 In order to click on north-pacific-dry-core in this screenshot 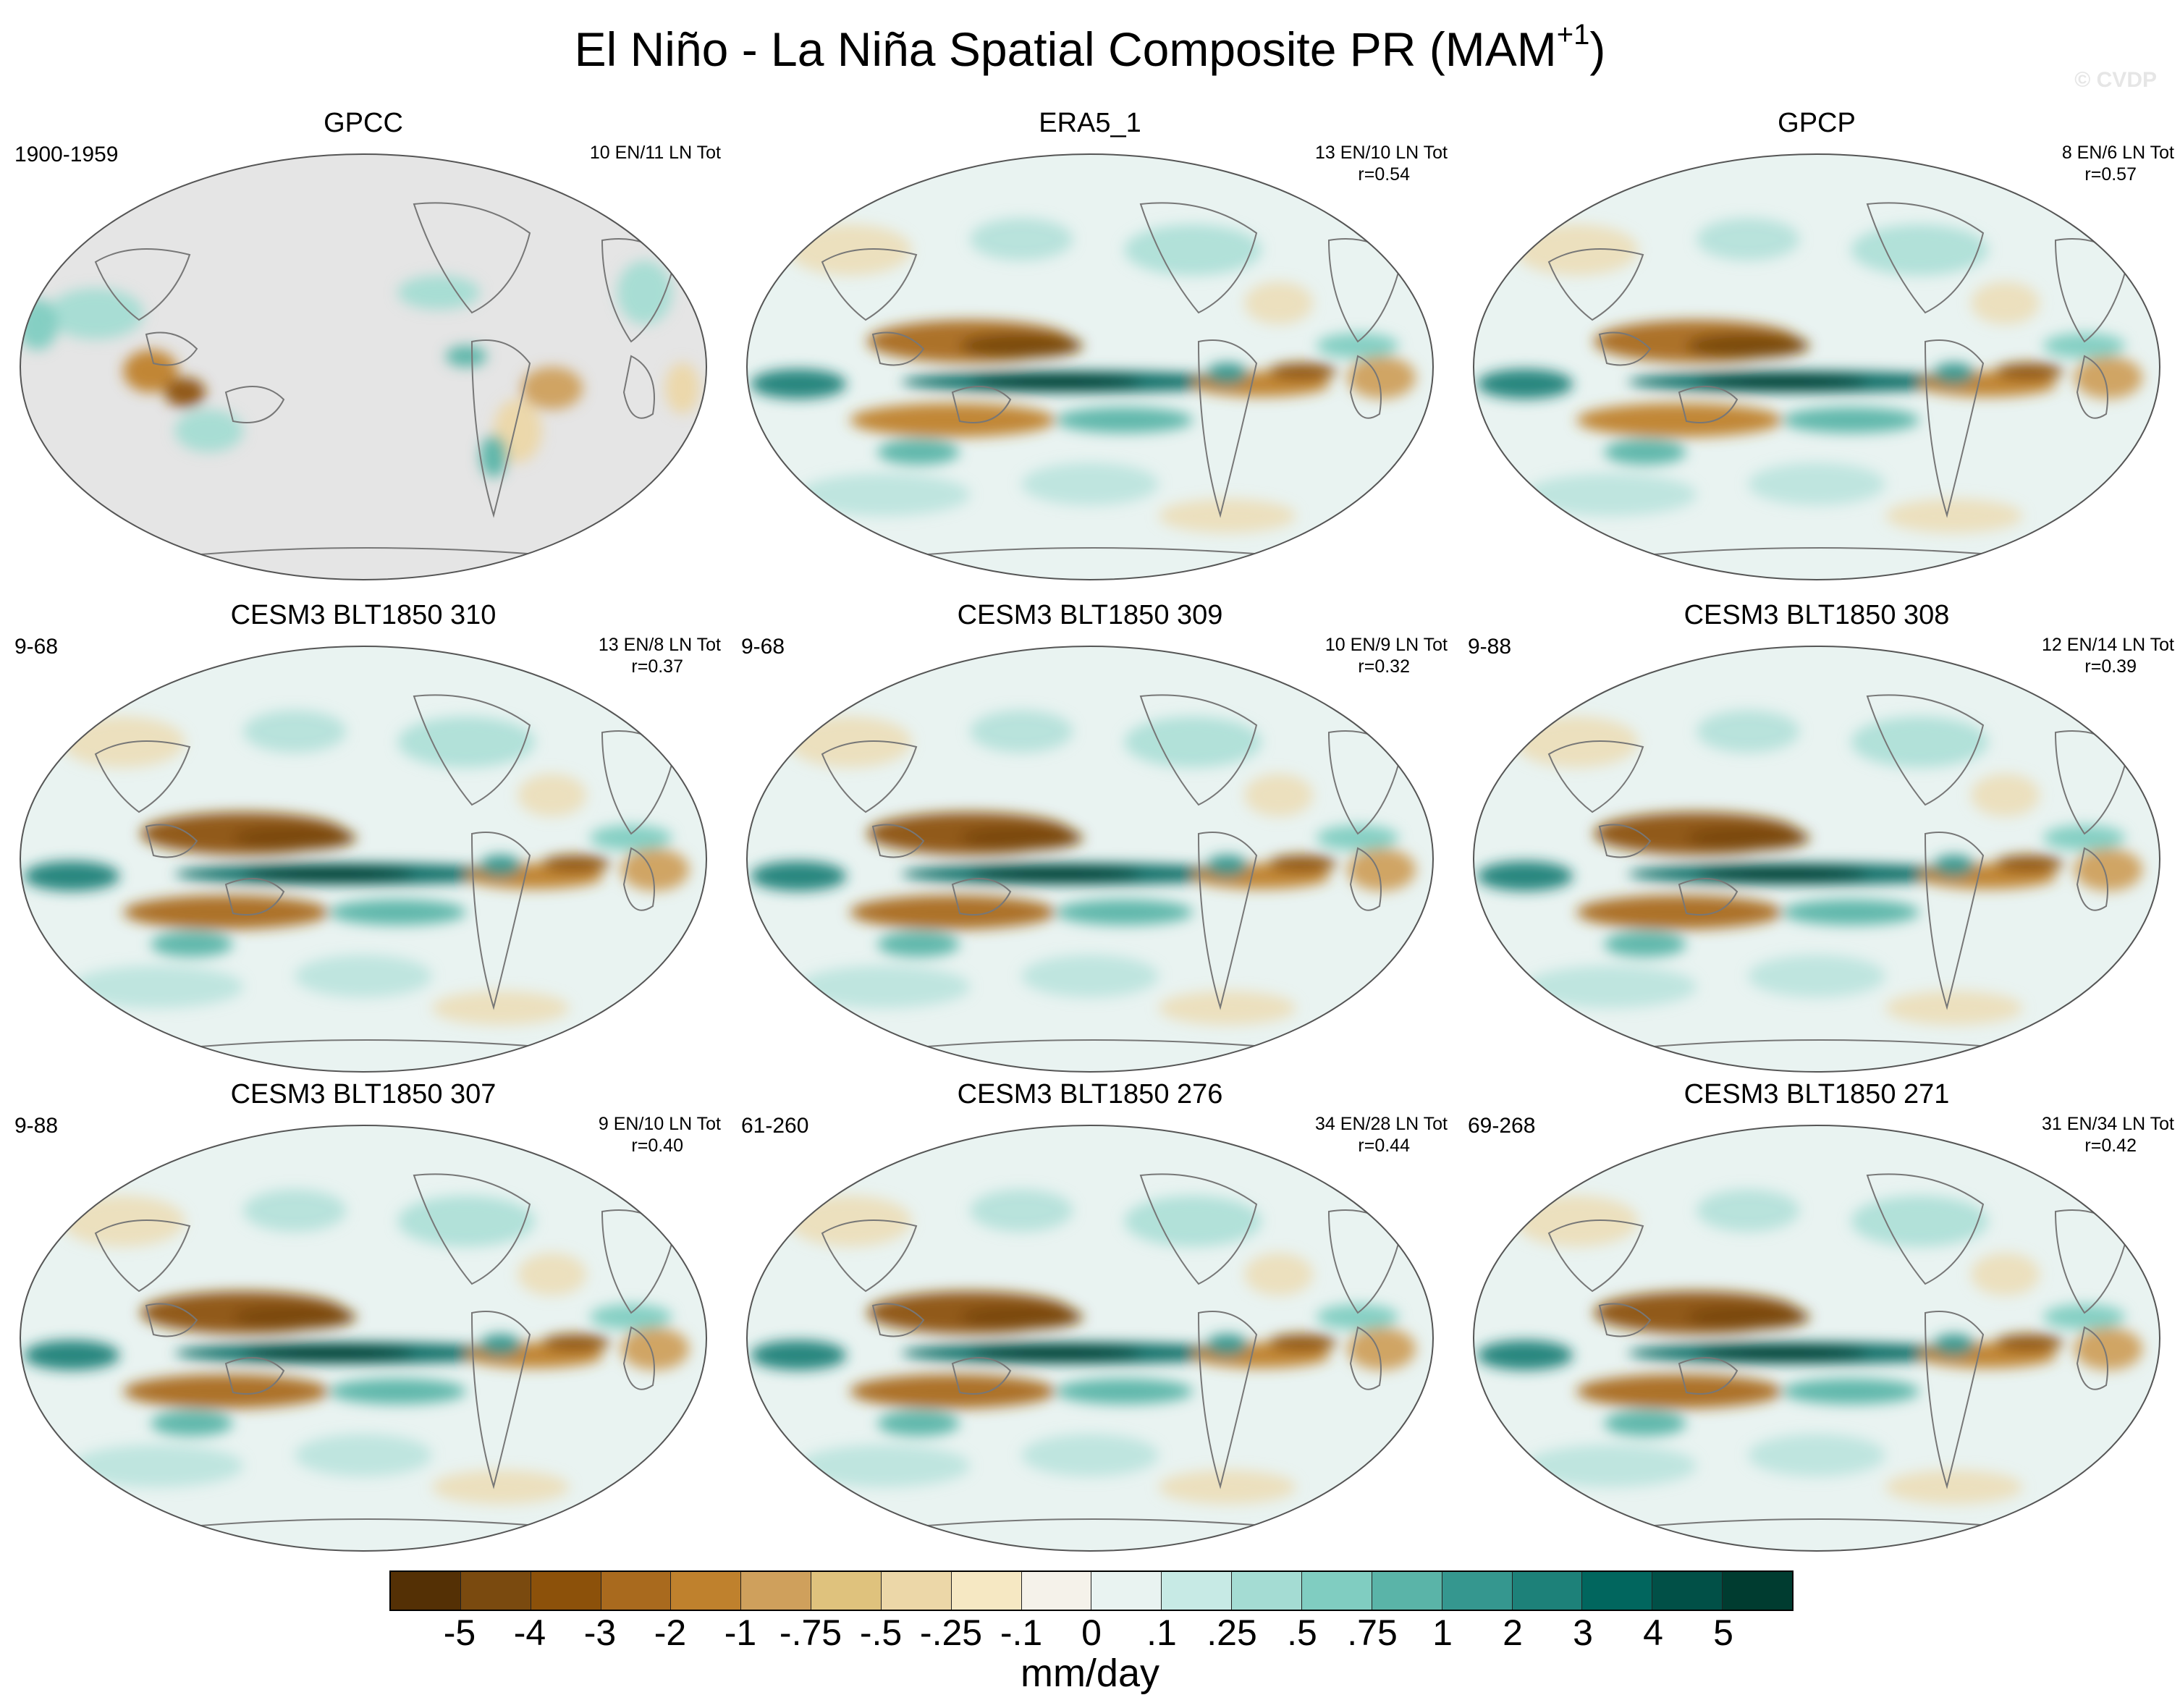, I will do `click(1748, 838)`.